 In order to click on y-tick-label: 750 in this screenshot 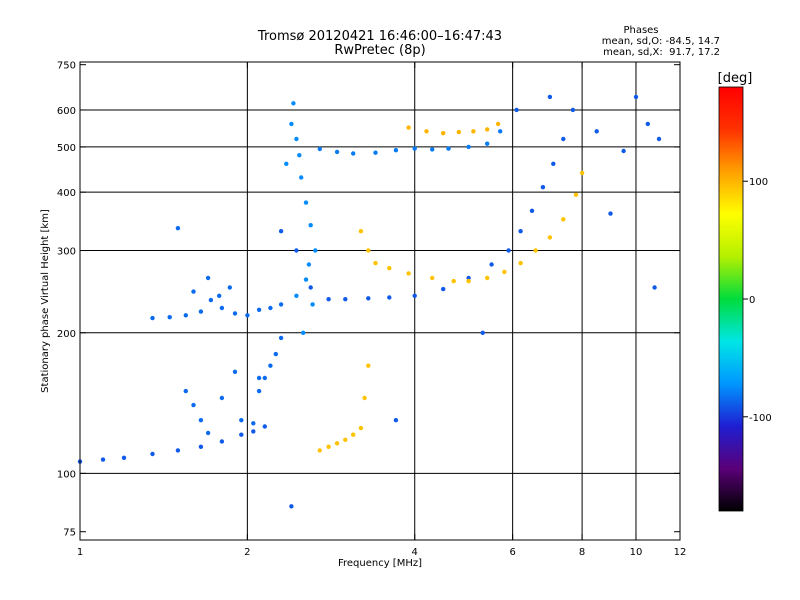, I will do `click(66, 66)`.